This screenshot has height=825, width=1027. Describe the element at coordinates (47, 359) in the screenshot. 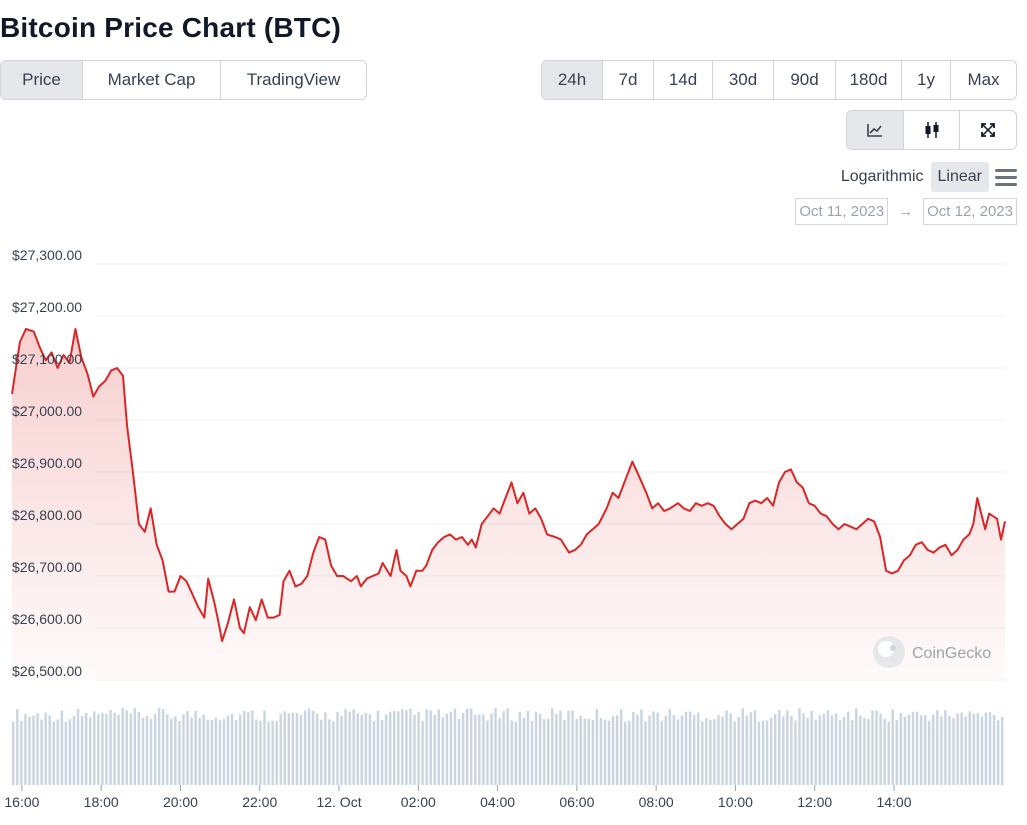

I see `y-tick-label: $27,100.00` at that location.